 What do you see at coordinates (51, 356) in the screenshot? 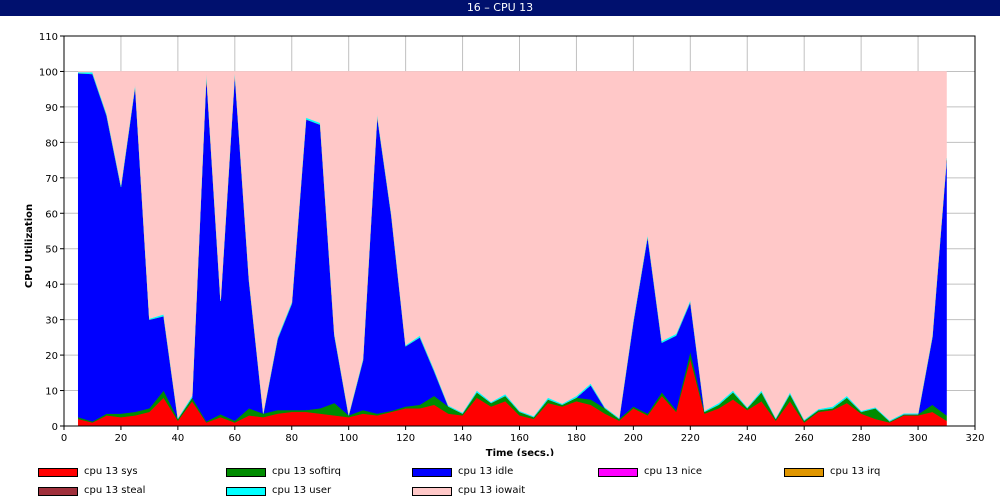
I see `y-tick-label: 20` at bounding box center [51, 356].